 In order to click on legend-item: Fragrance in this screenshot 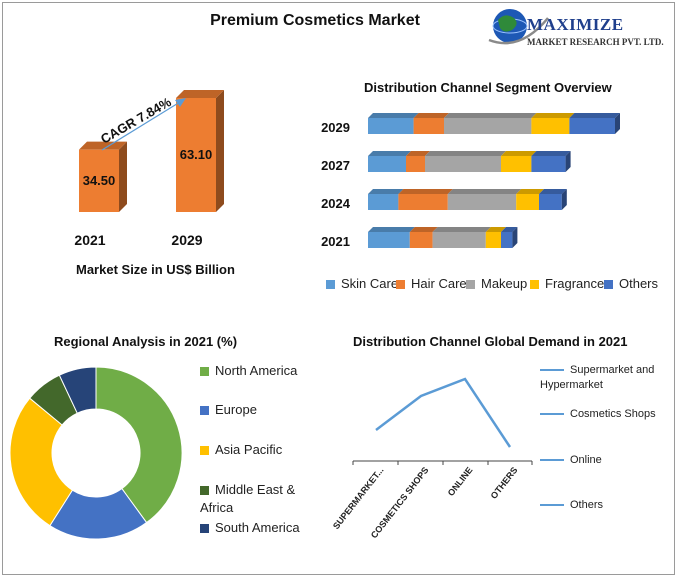, I will do `click(567, 283)`.